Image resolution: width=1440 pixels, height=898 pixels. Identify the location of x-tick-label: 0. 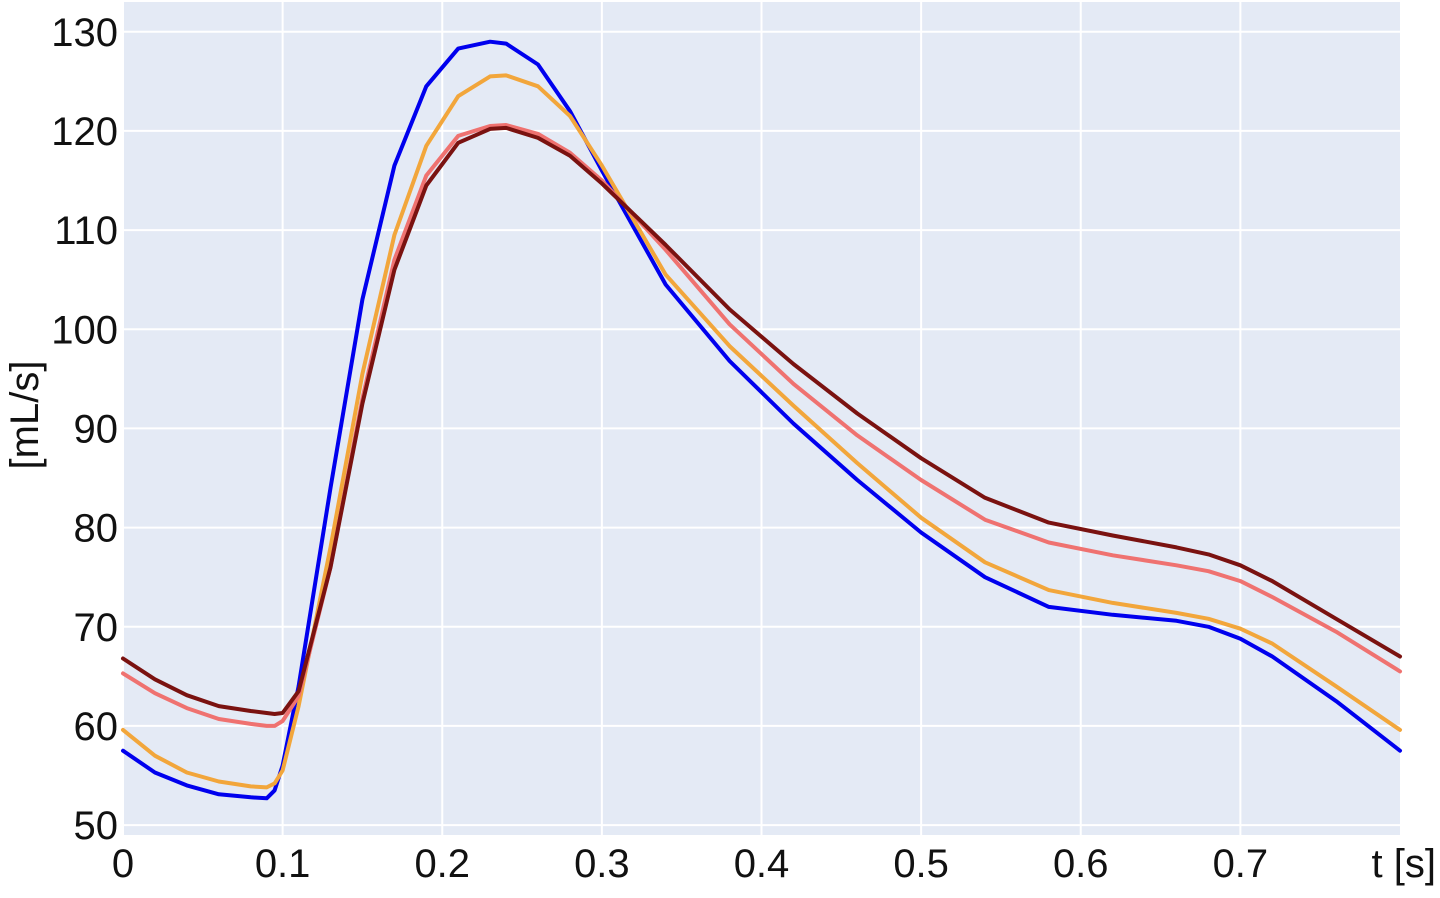
(123, 864).